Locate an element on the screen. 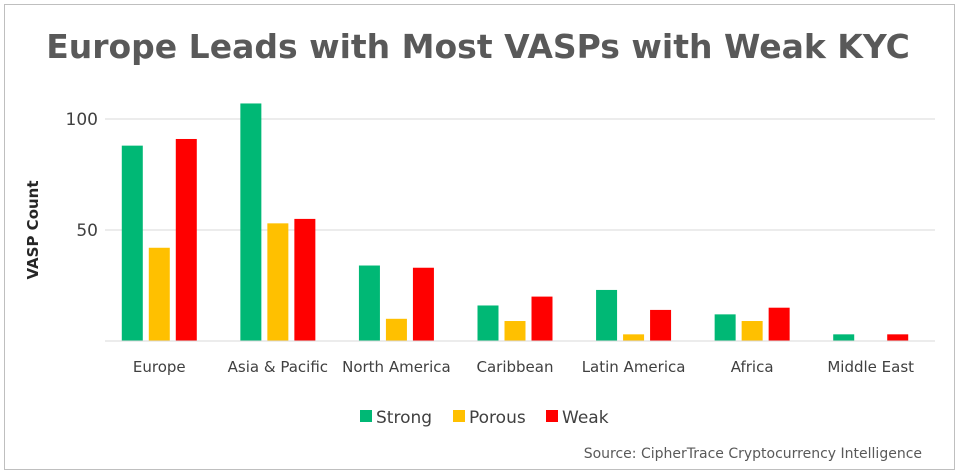 This screenshot has height=476, width=961. category-label: North America is located at coordinates (396, 367).